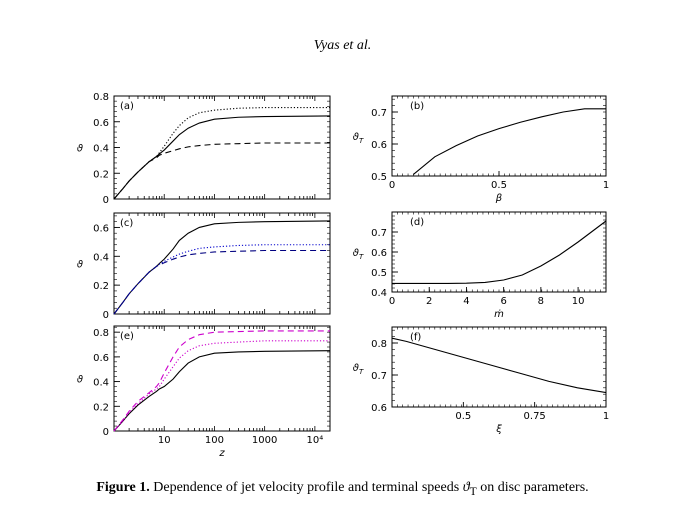 The width and height of the screenshot is (685, 517). What do you see at coordinates (392, 185) in the screenshot?
I see `x-tick-label-b: 0` at bounding box center [392, 185].